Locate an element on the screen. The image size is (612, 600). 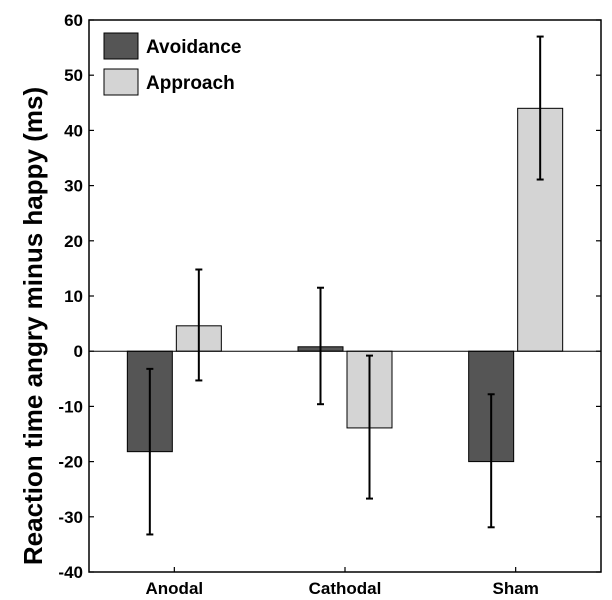
y-tick-label: 20 is located at coordinates (73, 241).